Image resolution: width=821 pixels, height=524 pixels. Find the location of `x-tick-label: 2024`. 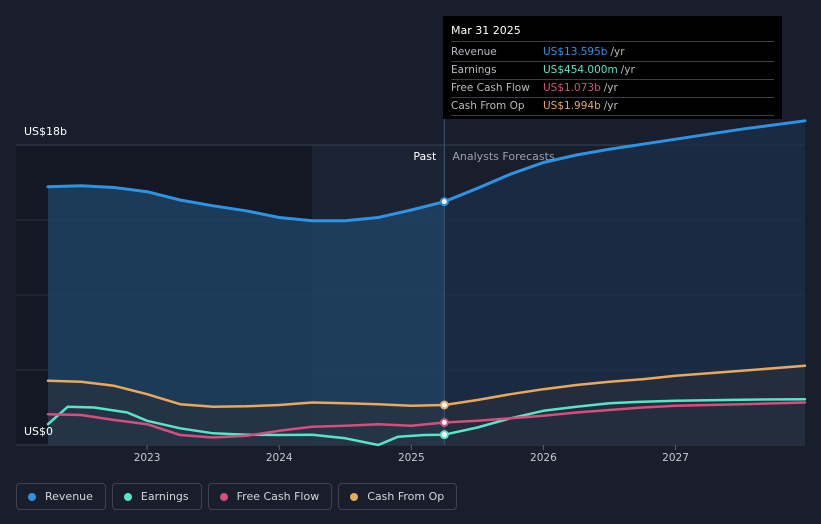

x-tick-label: 2024 is located at coordinates (279, 458).